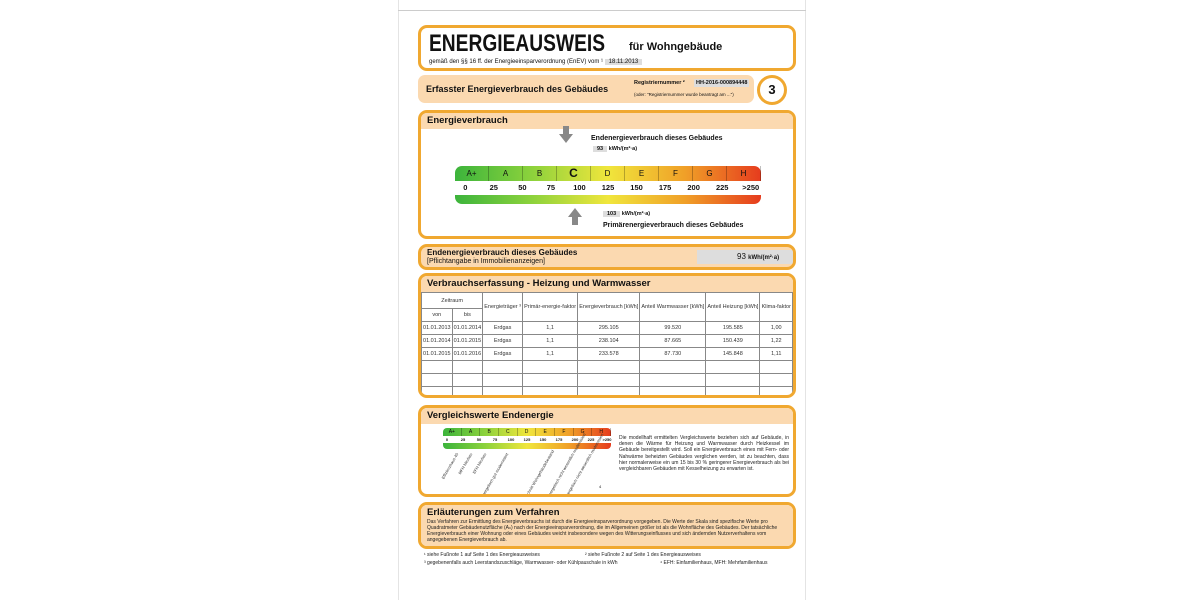 This screenshot has width=1200, height=600. What do you see at coordinates (665, 187) in the screenshot?
I see `tick: 175` at bounding box center [665, 187].